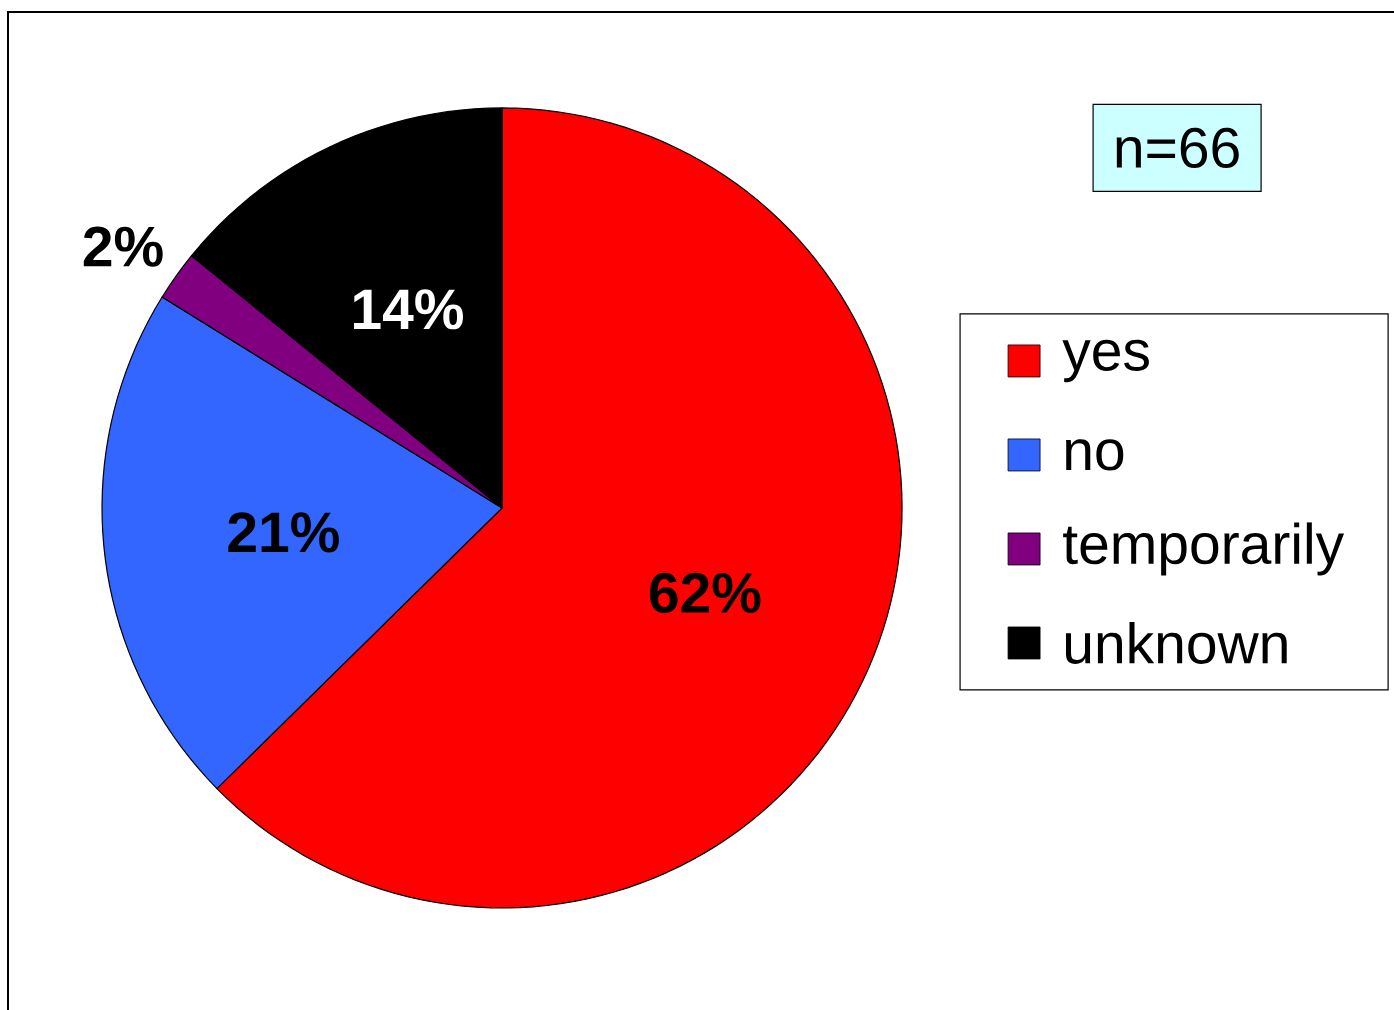 The height and width of the screenshot is (1010, 1394). Describe the element at coordinates (1177, 148) in the screenshot. I see `text: n=66` at that location.